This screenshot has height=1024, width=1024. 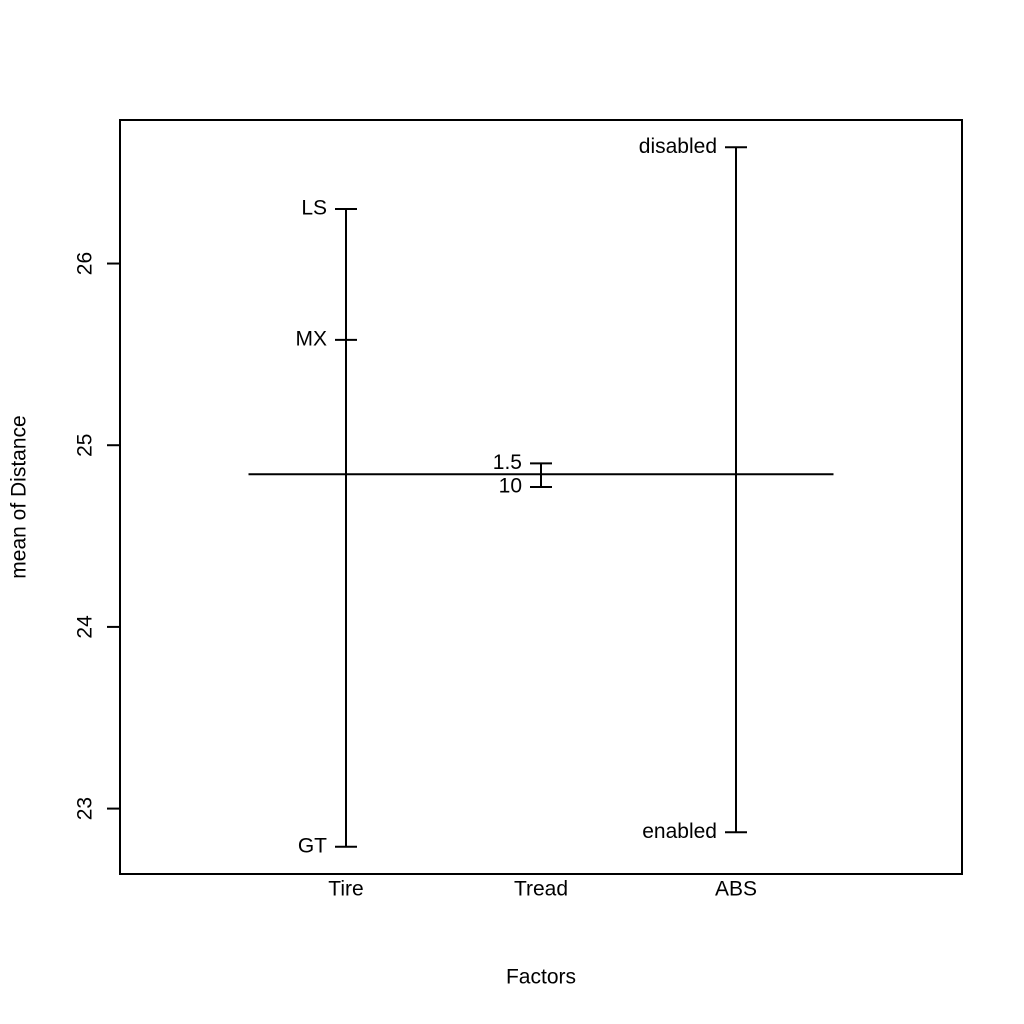 I want to click on level-label: MX, so click(x=312, y=338).